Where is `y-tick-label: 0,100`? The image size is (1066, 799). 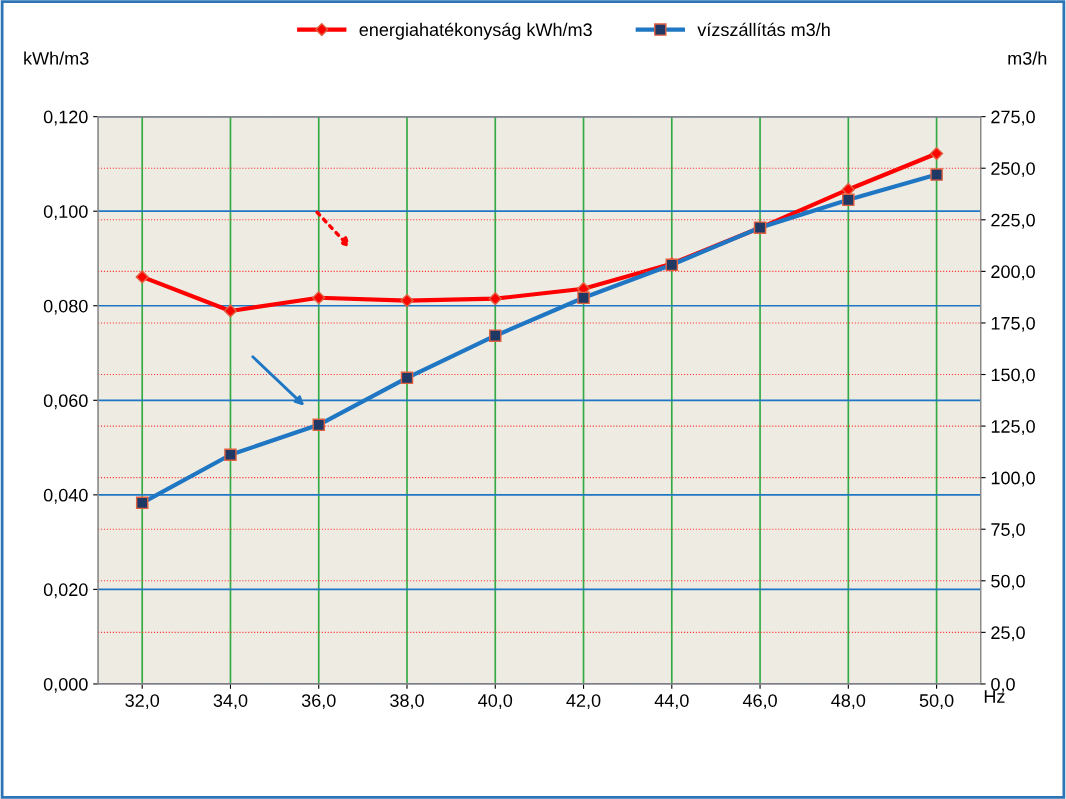
y-tick-label: 0,100 is located at coordinates (65, 213).